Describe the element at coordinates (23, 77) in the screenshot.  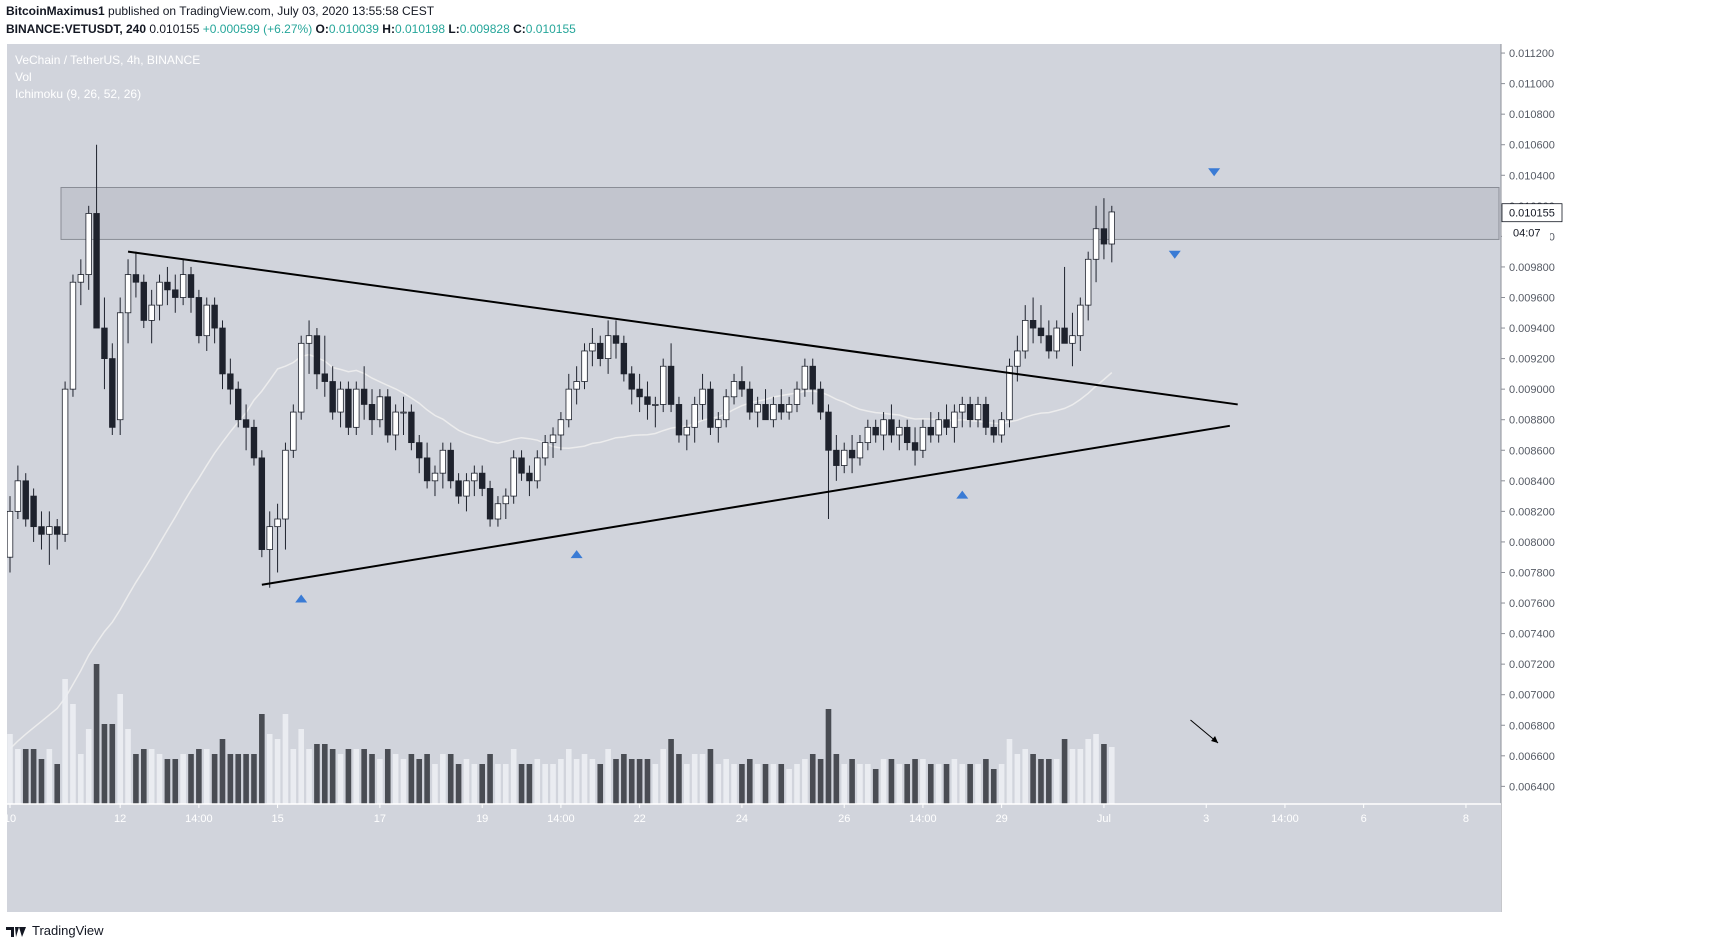
I see `volume-legend: Vol` at that location.